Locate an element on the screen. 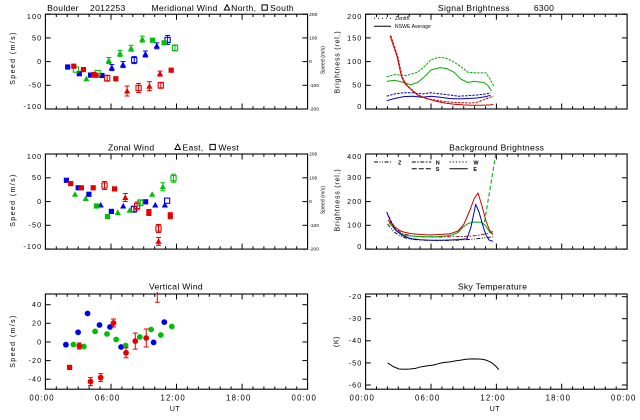  svg-text: Zonal Wind is located at coordinates (131, 148).